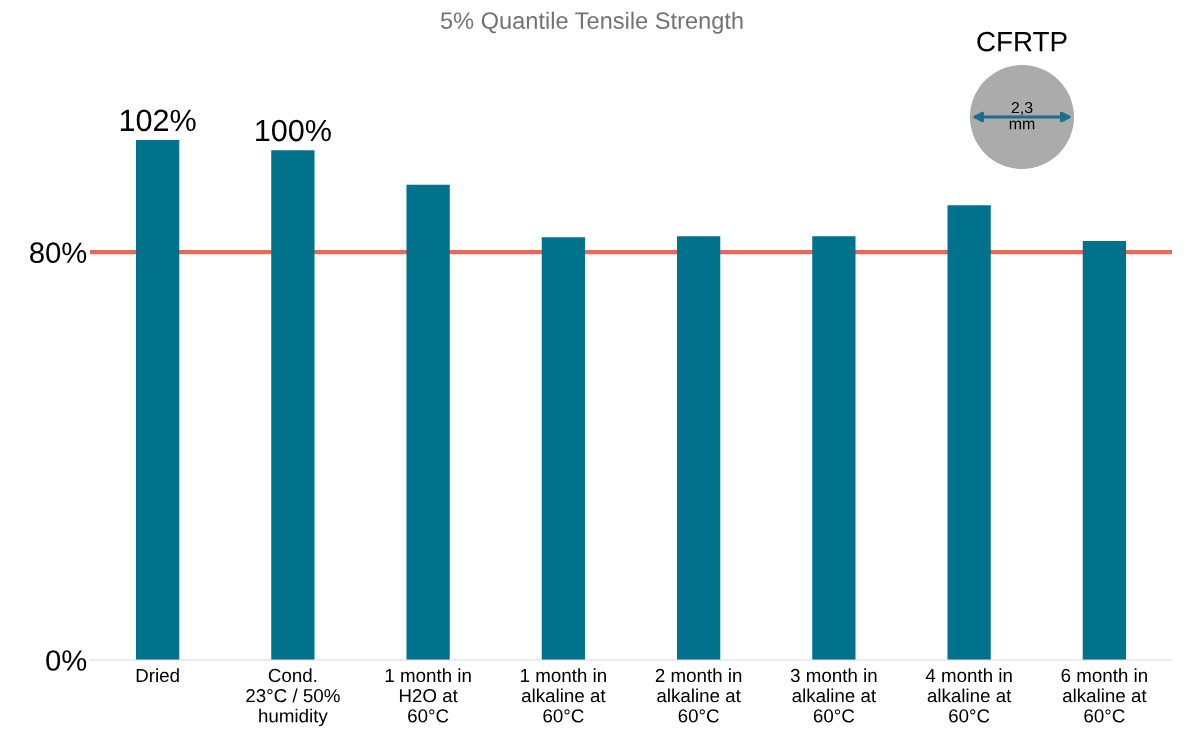  I want to click on x-tick-label: 4 month in alkaline at 60°C, so click(968, 695).